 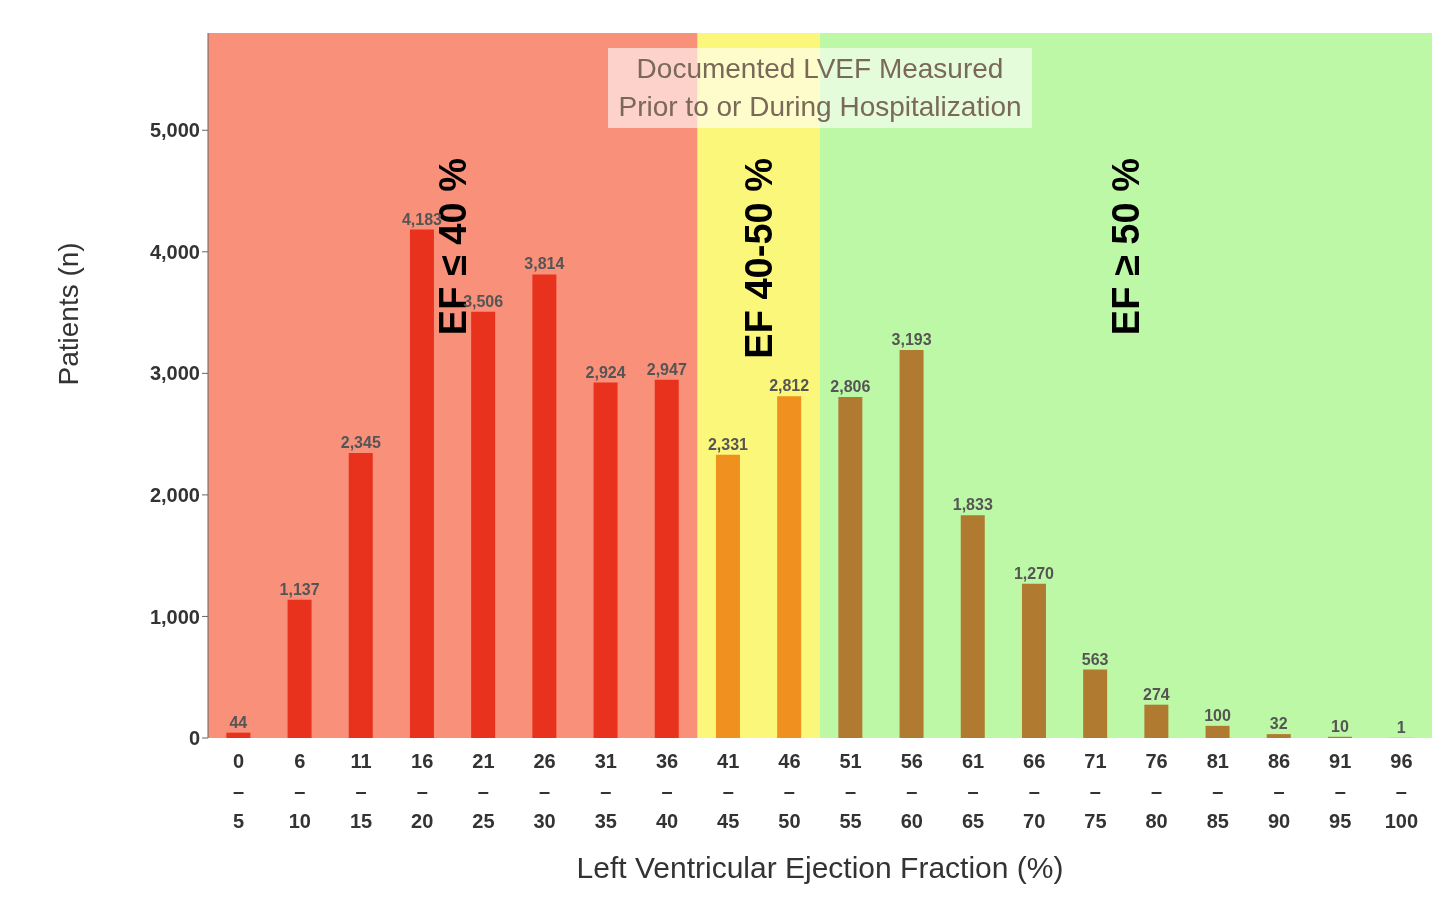 What do you see at coordinates (1126, 247) in the screenshot?
I see `band-label: EF ≥ 50 %` at bounding box center [1126, 247].